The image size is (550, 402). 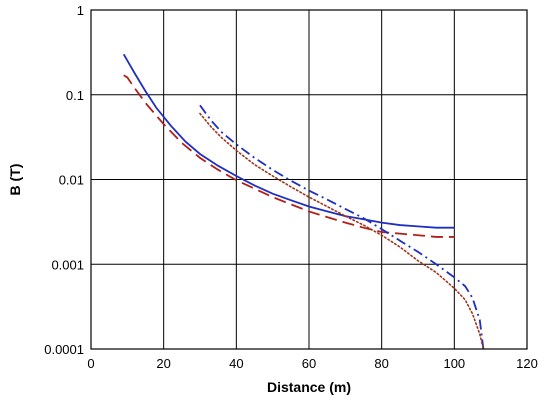 What do you see at coordinates (71, 180) in the screenshot?
I see `y-tick-label: 0.01` at bounding box center [71, 180].